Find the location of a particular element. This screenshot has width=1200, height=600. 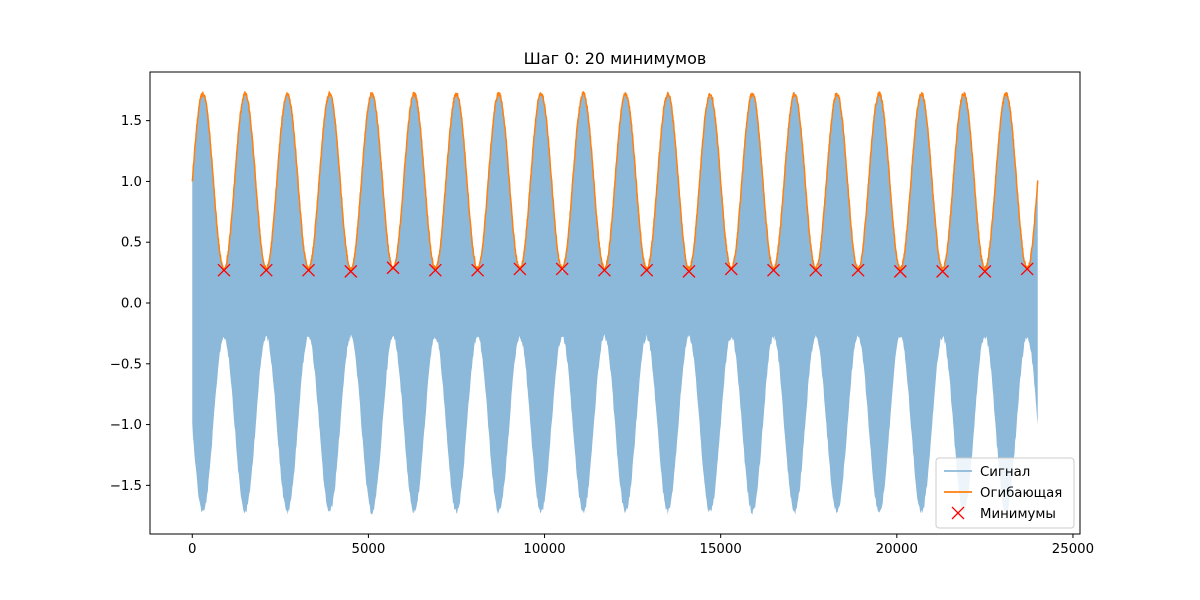

y-tick-label: −1.5 is located at coordinates (126, 486).